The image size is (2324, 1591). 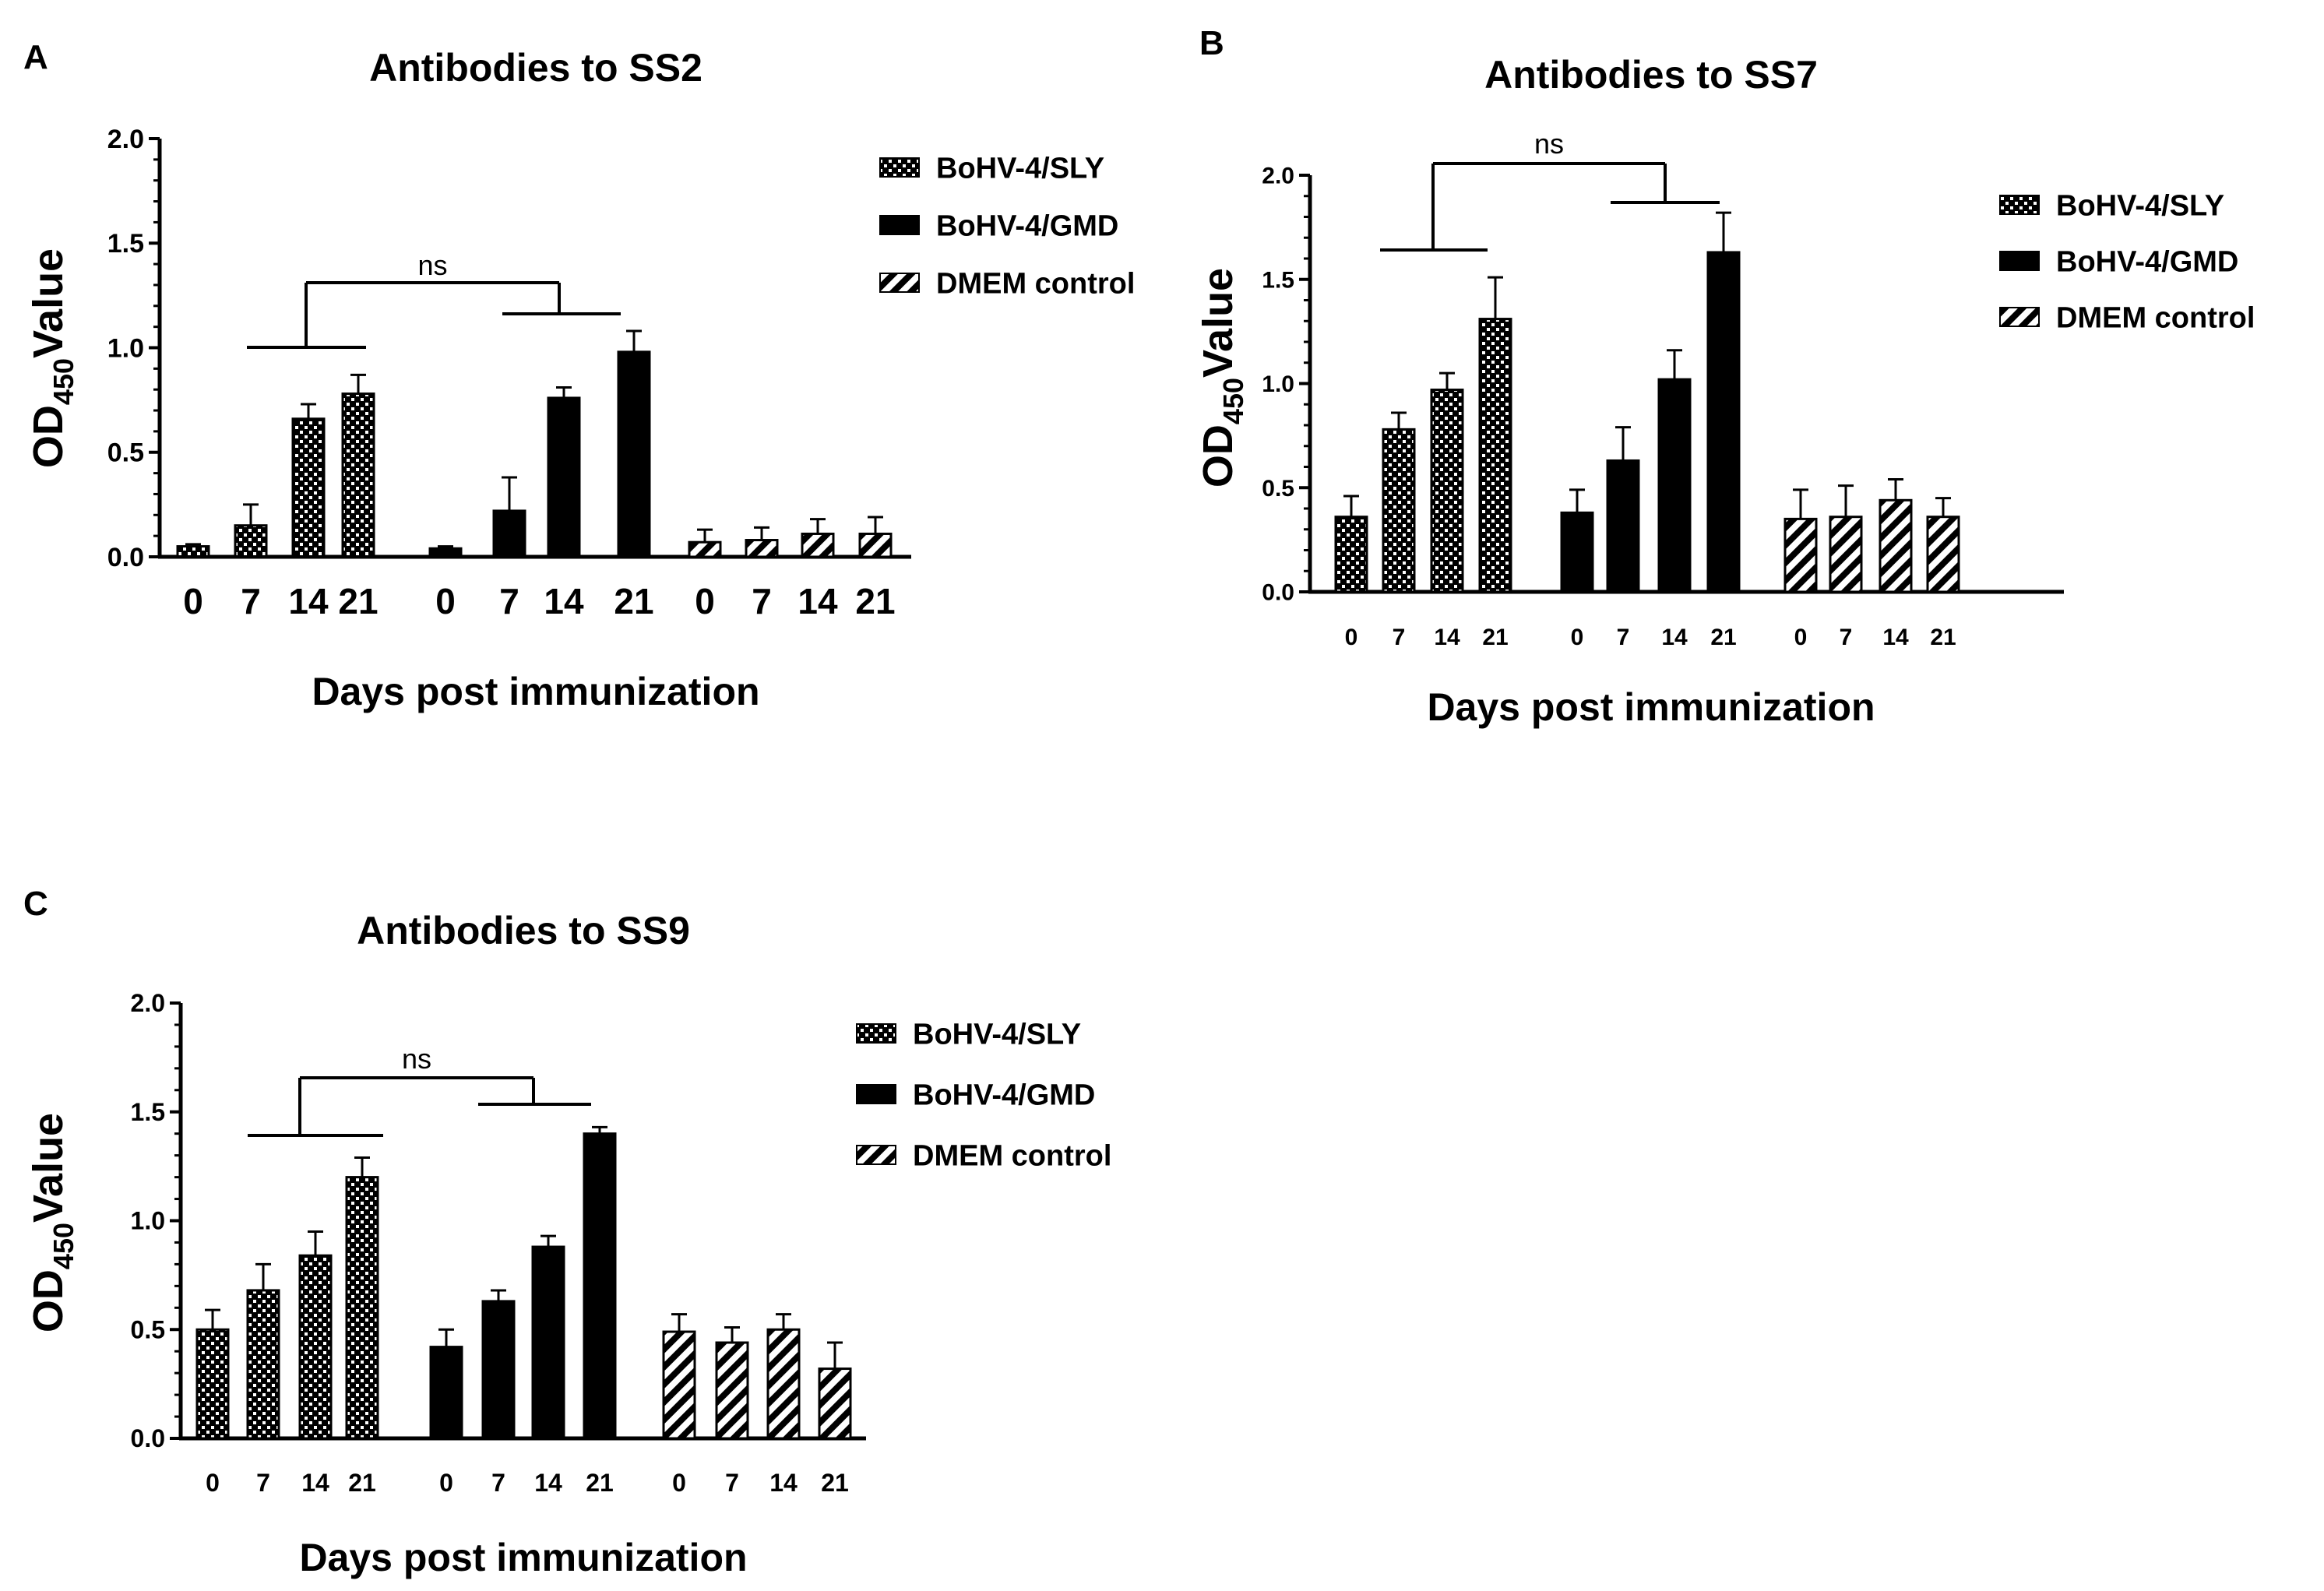 I want to click on legend-label: DMEM control, so click(x=1012, y=1156).